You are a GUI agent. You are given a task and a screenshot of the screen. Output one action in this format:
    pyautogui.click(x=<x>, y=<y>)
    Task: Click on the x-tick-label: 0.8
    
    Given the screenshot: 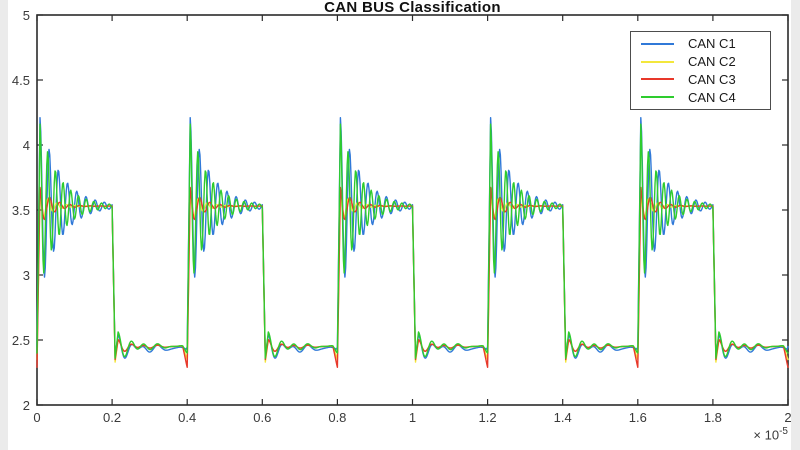 What is the action you would take?
    pyautogui.click(x=337, y=417)
    